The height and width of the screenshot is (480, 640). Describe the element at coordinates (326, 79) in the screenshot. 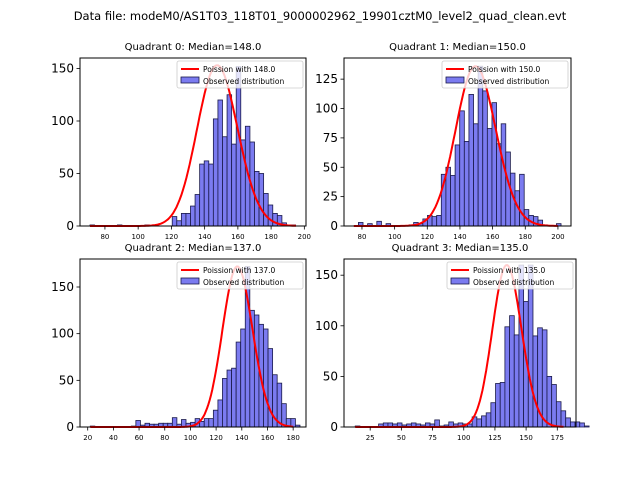

I see `y-tick-label: 125` at that location.